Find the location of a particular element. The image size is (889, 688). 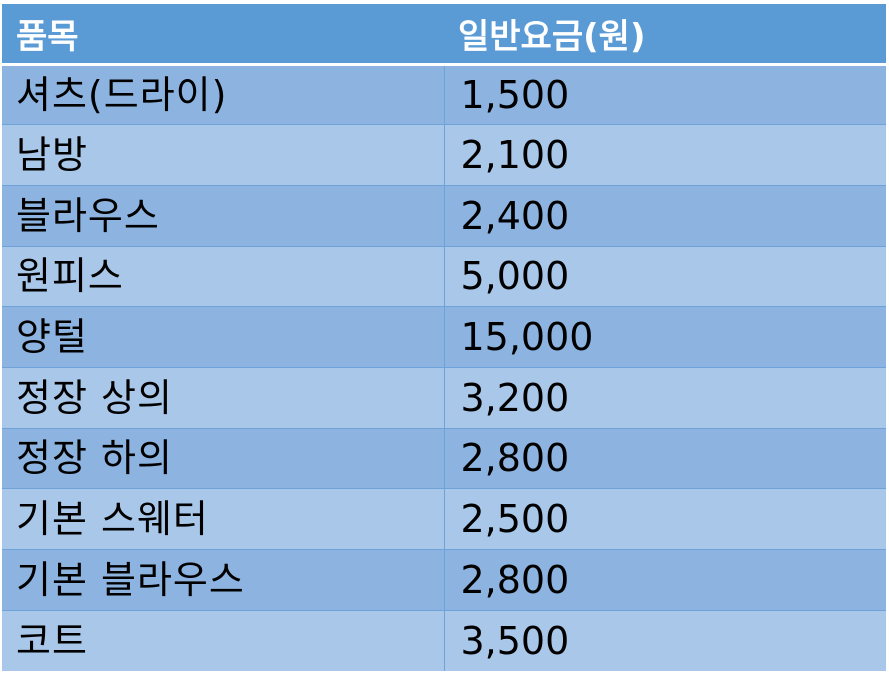

table-row: 블라우스 2,400 is located at coordinates (444, 215).